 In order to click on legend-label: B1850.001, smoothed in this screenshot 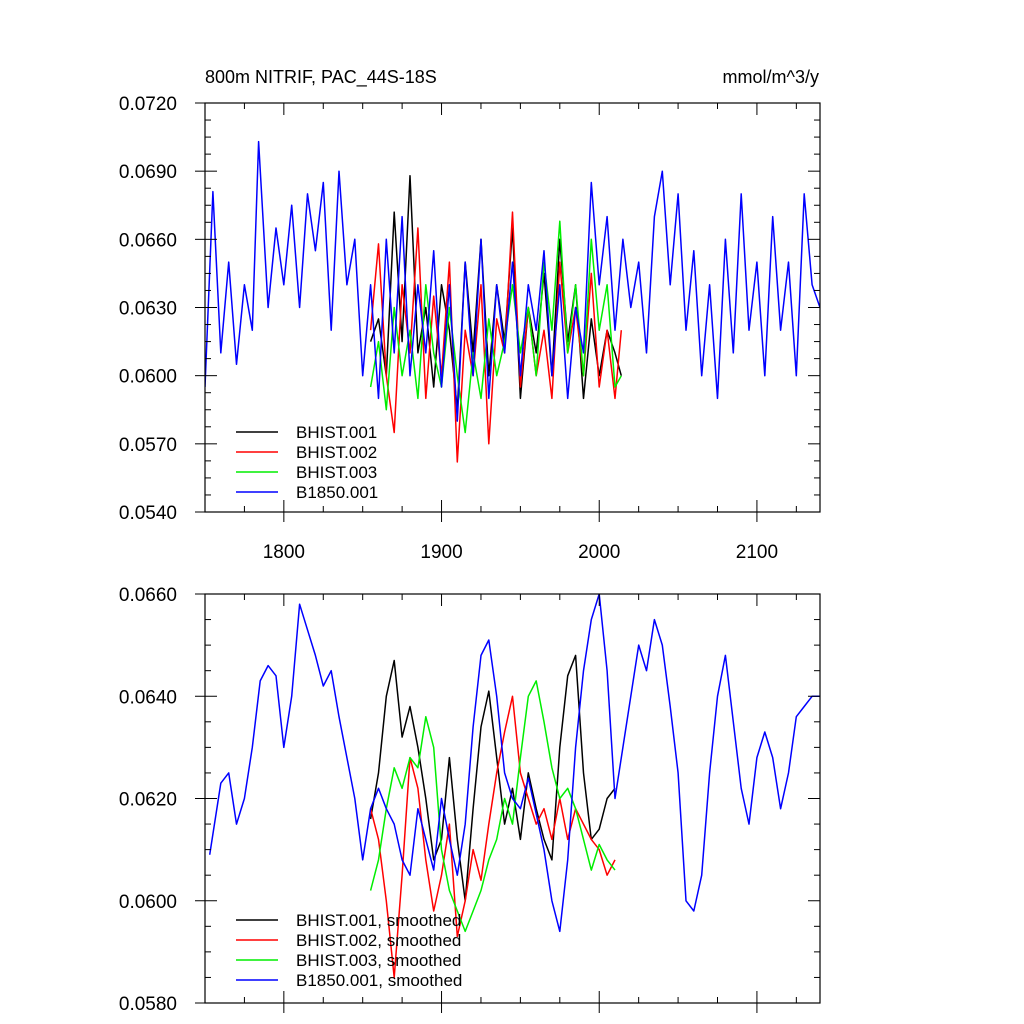, I will do `click(379, 980)`.